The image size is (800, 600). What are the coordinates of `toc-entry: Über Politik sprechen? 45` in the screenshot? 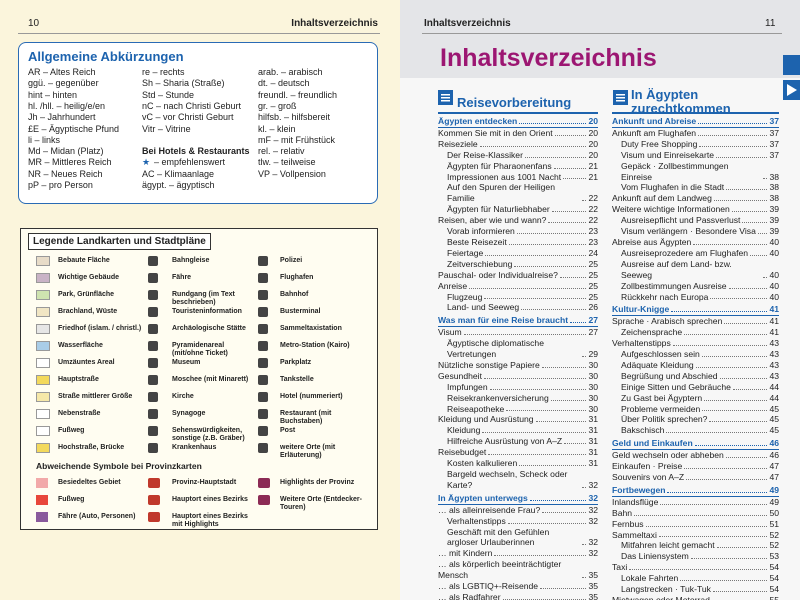 It's located at (695, 419).